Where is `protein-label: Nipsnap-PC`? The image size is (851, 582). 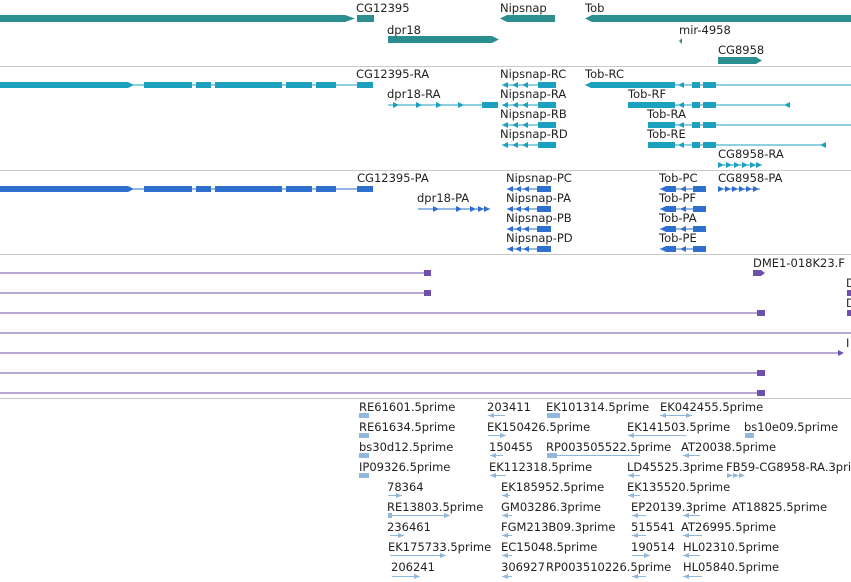 protein-label: Nipsnap-PC is located at coordinates (539, 178).